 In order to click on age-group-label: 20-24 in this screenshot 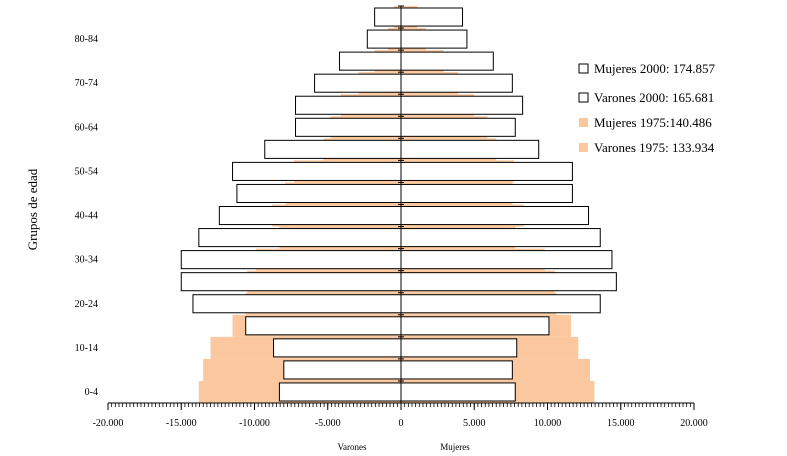, I will do `click(86, 304)`.